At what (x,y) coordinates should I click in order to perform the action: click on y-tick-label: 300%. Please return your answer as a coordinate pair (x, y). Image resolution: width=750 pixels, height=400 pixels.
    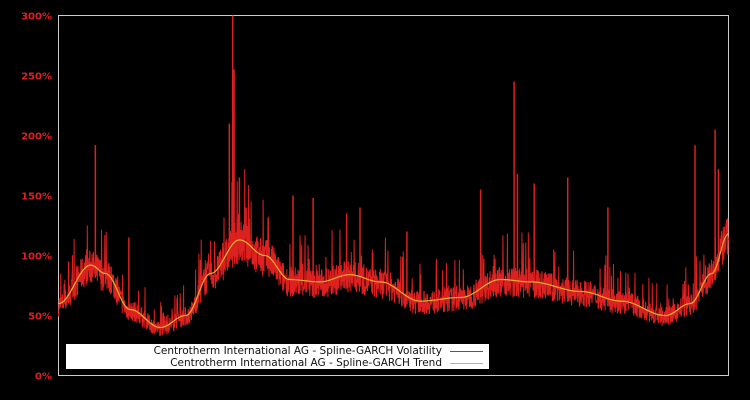
    Looking at the image, I should click on (36, 17).